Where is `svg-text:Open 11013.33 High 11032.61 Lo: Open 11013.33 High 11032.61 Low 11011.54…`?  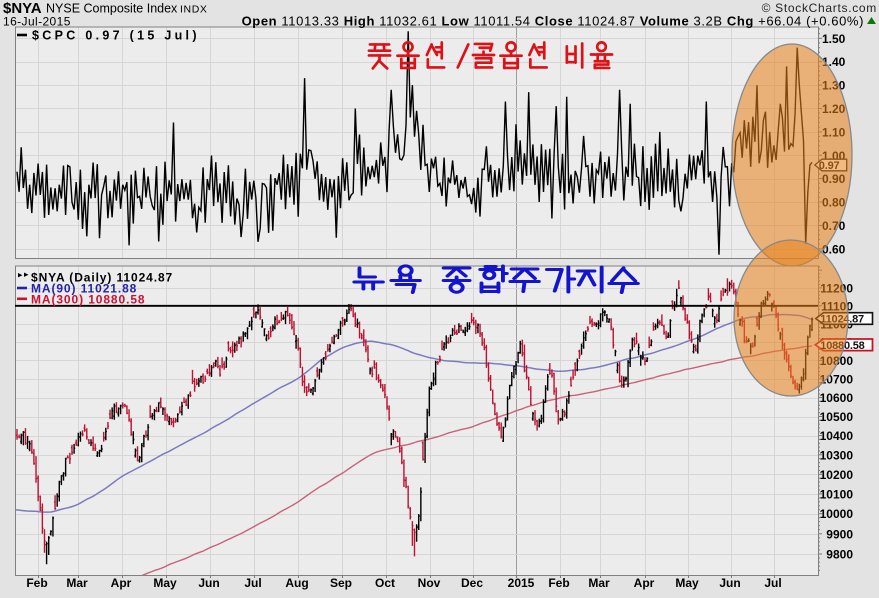
svg-text:Open 11013.33 High 11032.61 Lo: Open 11013.33 High 11032.61 Low 11011.54… is located at coordinates (553, 21).